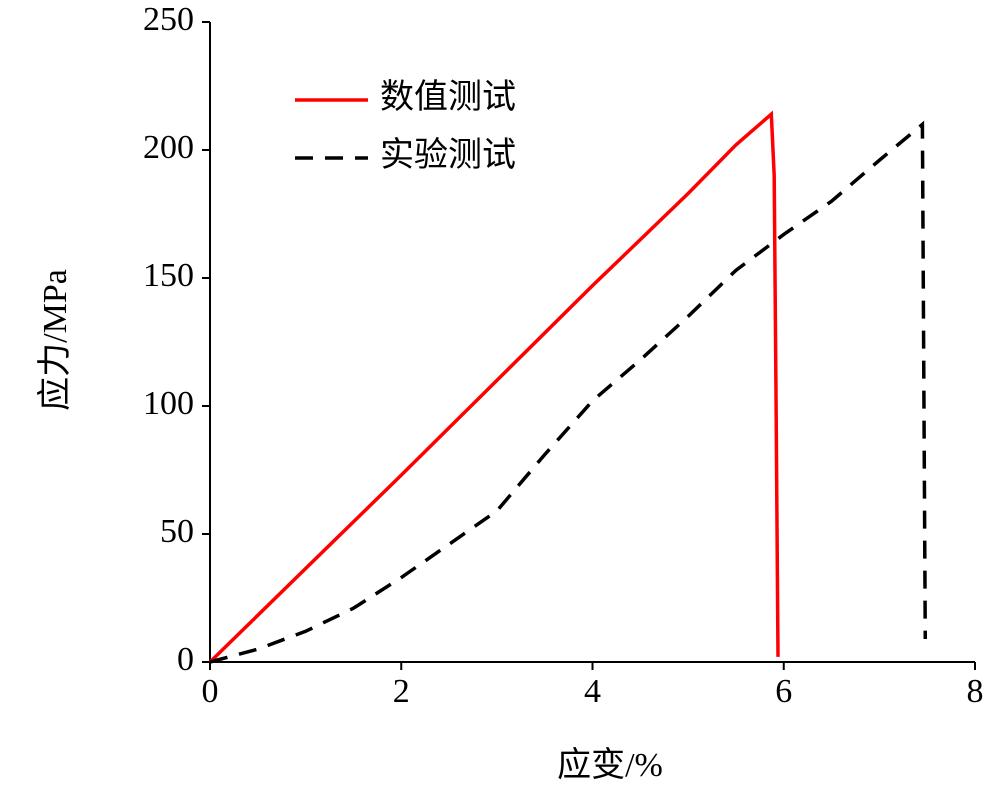 The width and height of the screenshot is (1000, 808). What do you see at coordinates (168, 19) in the screenshot?
I see `y-tick-label: 250` at bounding box center [168, 19].